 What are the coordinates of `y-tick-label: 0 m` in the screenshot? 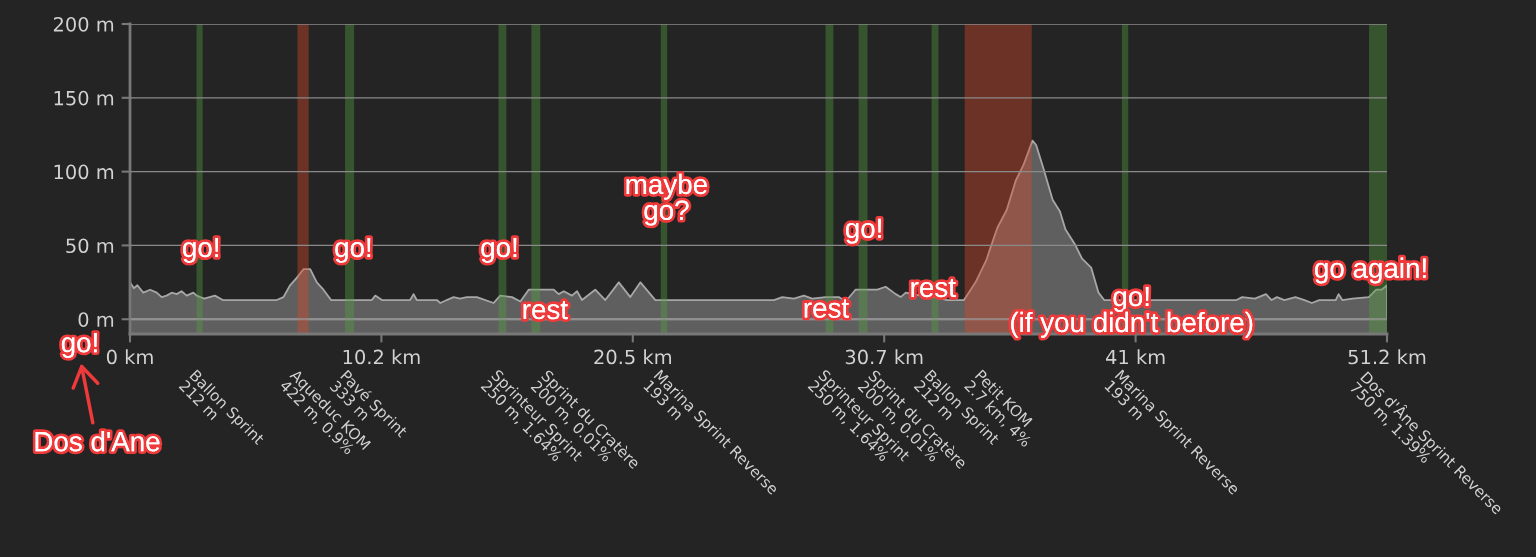 It's located at (96, 319).